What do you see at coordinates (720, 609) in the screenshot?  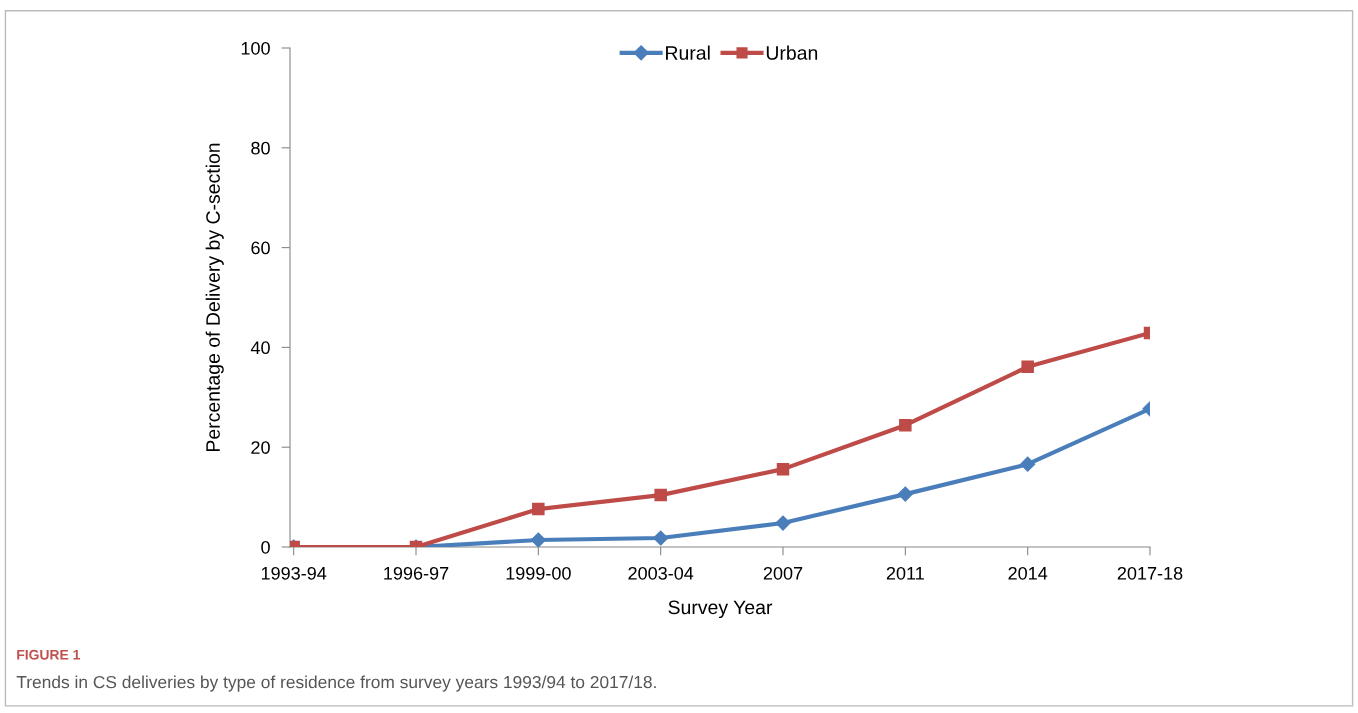 I see `x-axis-title: Survey Year` at bounding box center [720, 609].